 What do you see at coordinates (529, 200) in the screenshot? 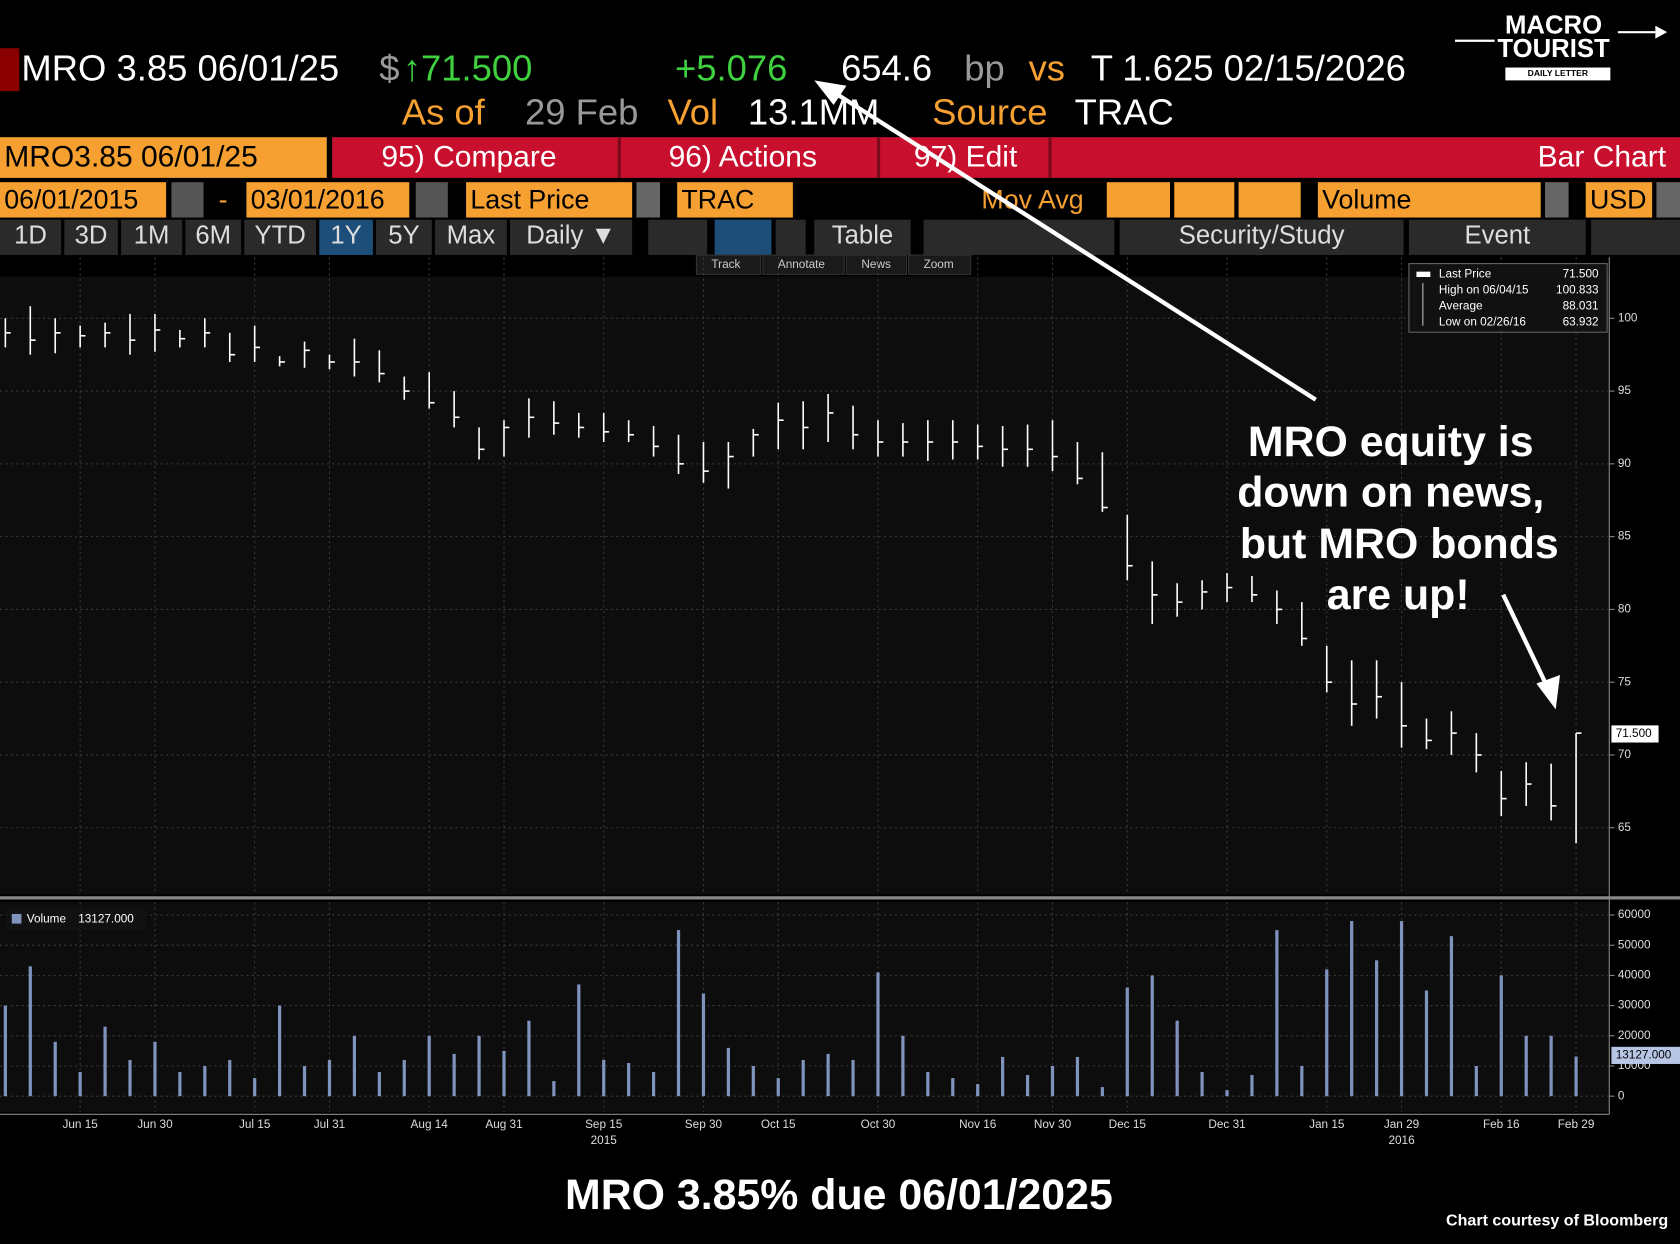
I see `input-label: Last Price` at bounding box center [529, 200].